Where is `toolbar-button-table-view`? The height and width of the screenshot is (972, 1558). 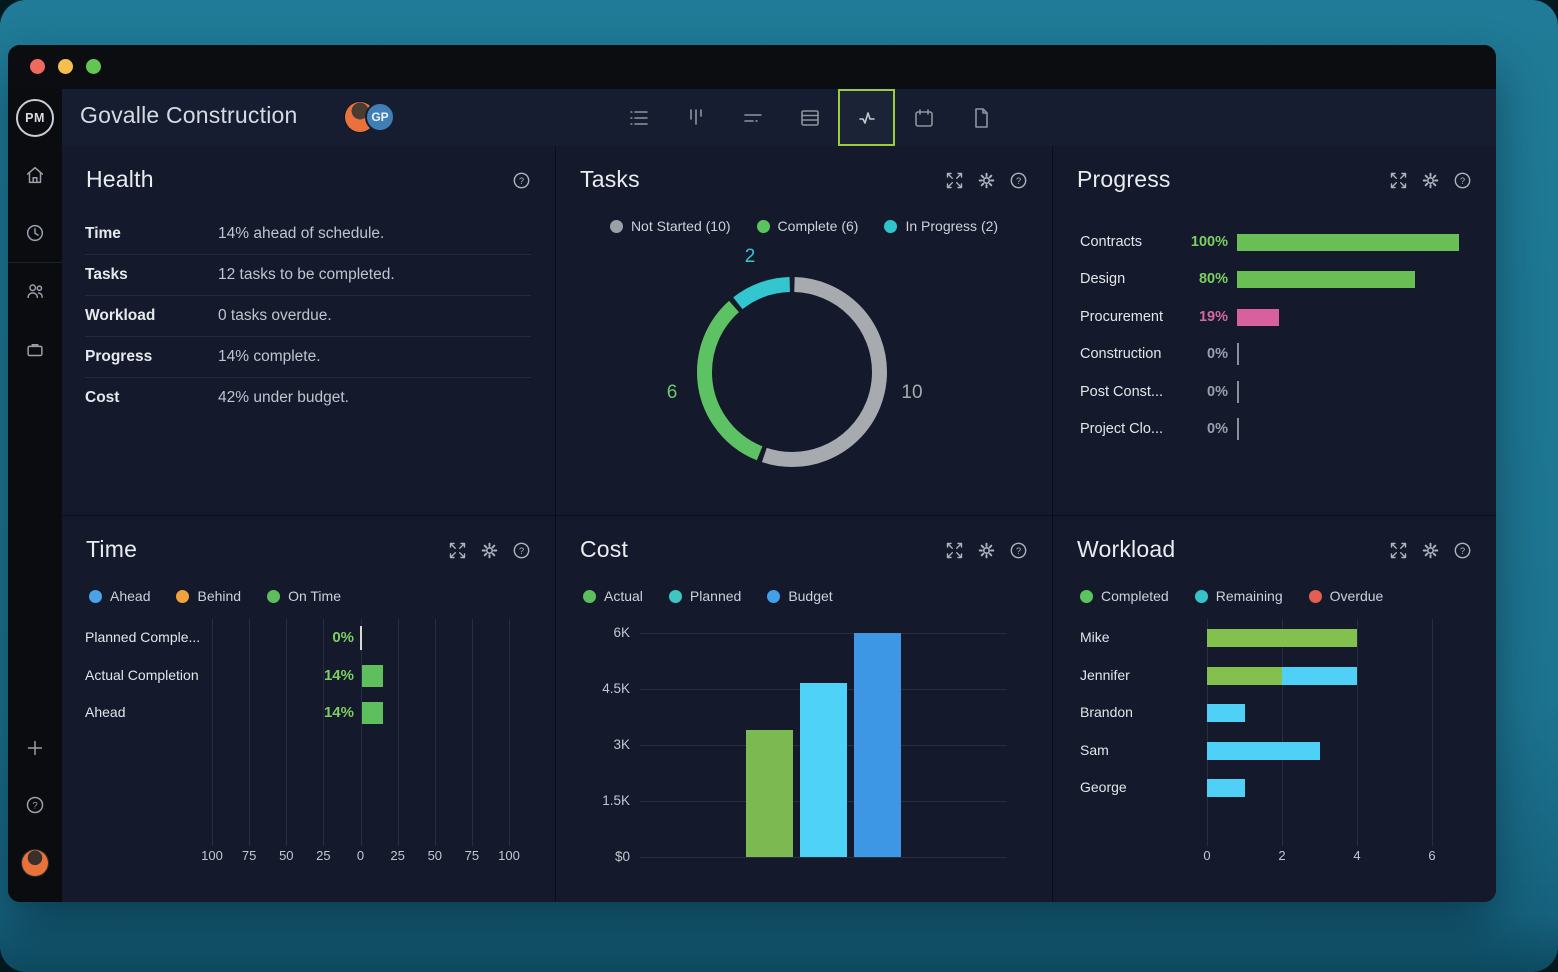 toolbar-button-table-view is located at coordinates (809, 117).